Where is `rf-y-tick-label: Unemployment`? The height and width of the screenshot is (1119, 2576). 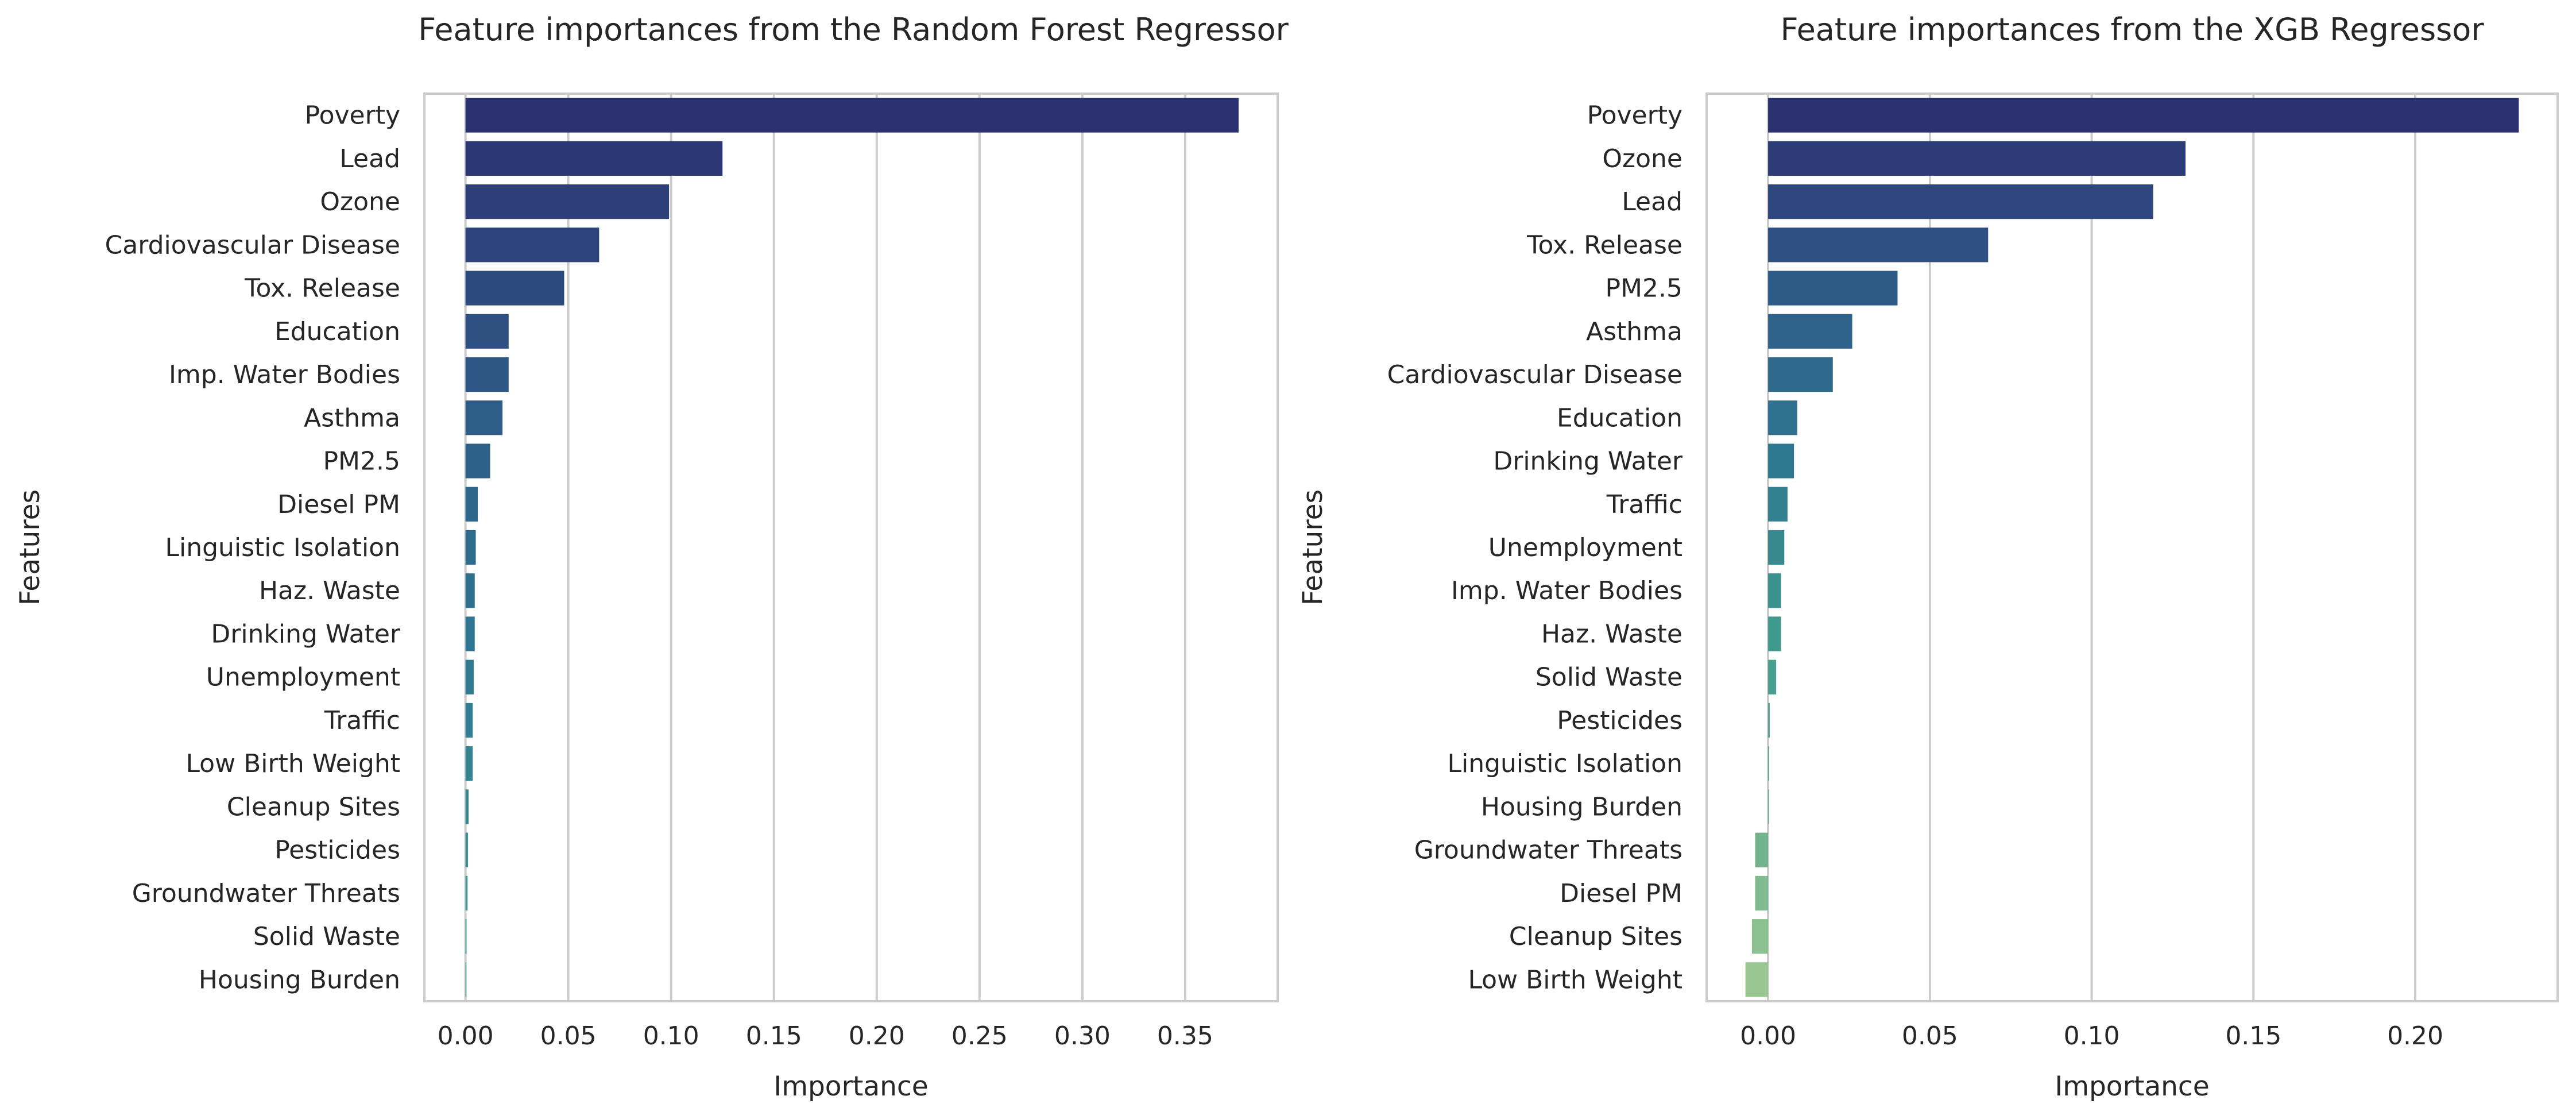
rf-y-tick-label: Unemployment is located at coordinates (303, 677).